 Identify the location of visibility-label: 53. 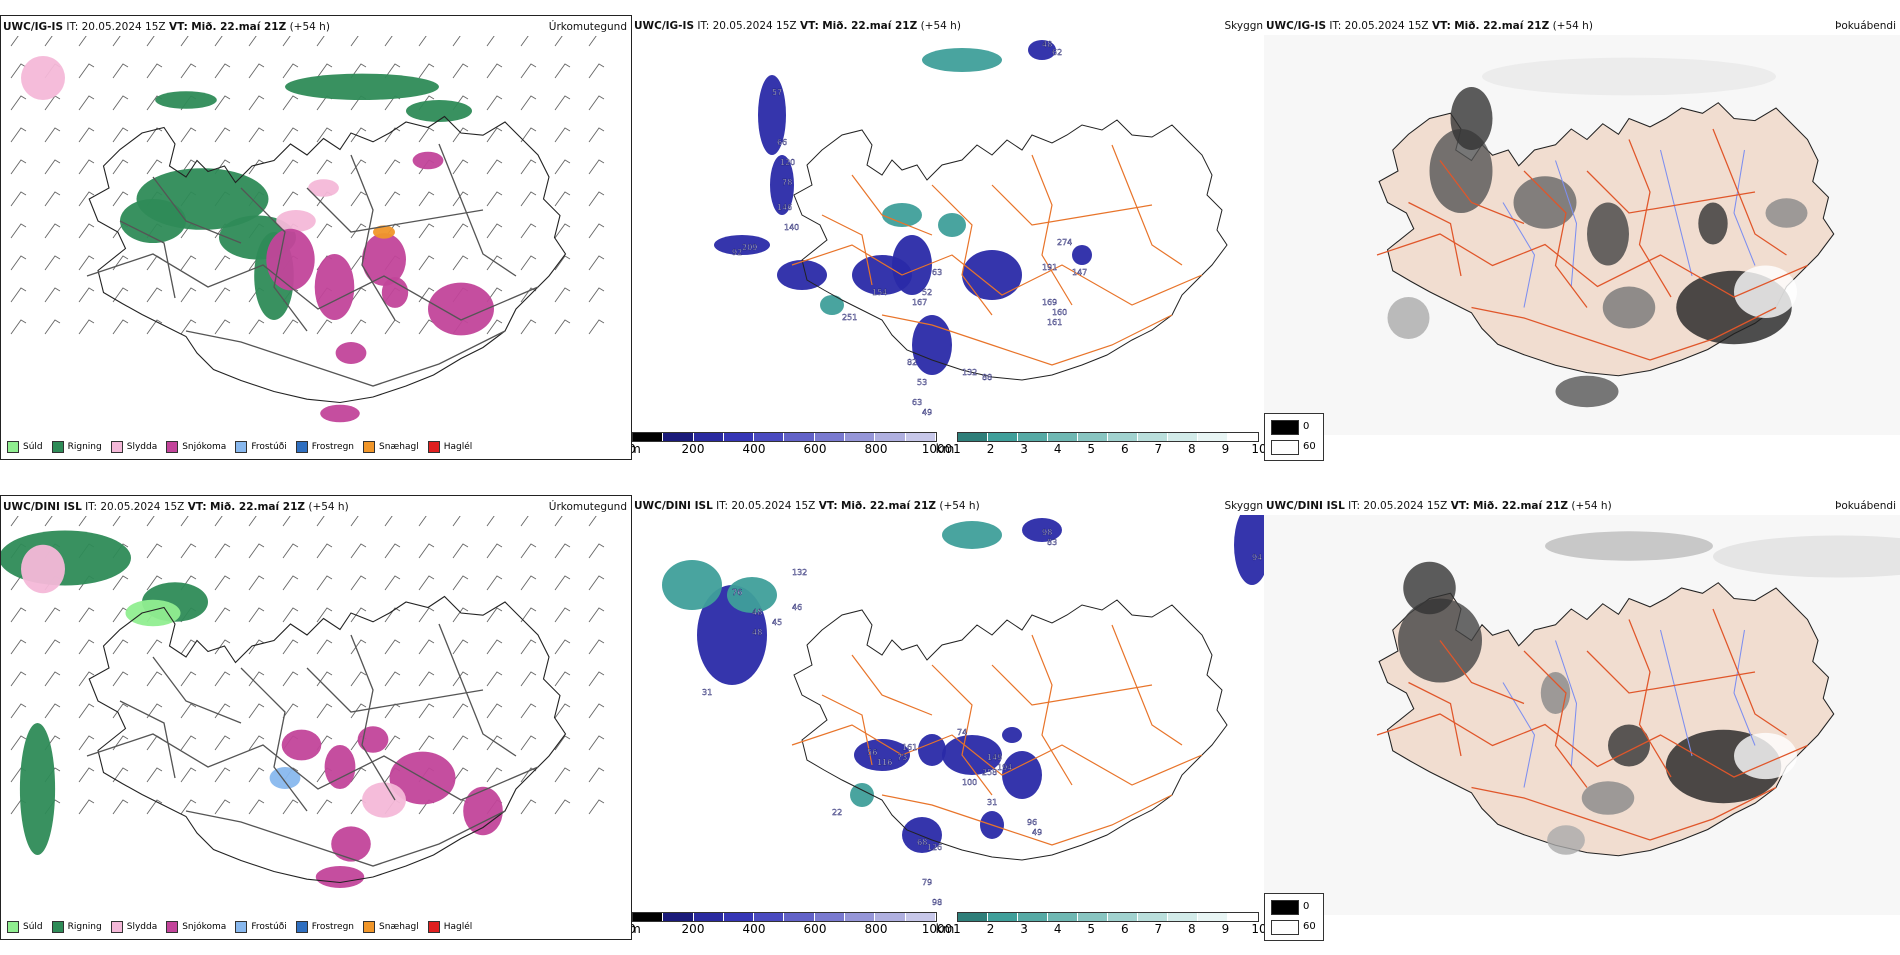
(922, 382).